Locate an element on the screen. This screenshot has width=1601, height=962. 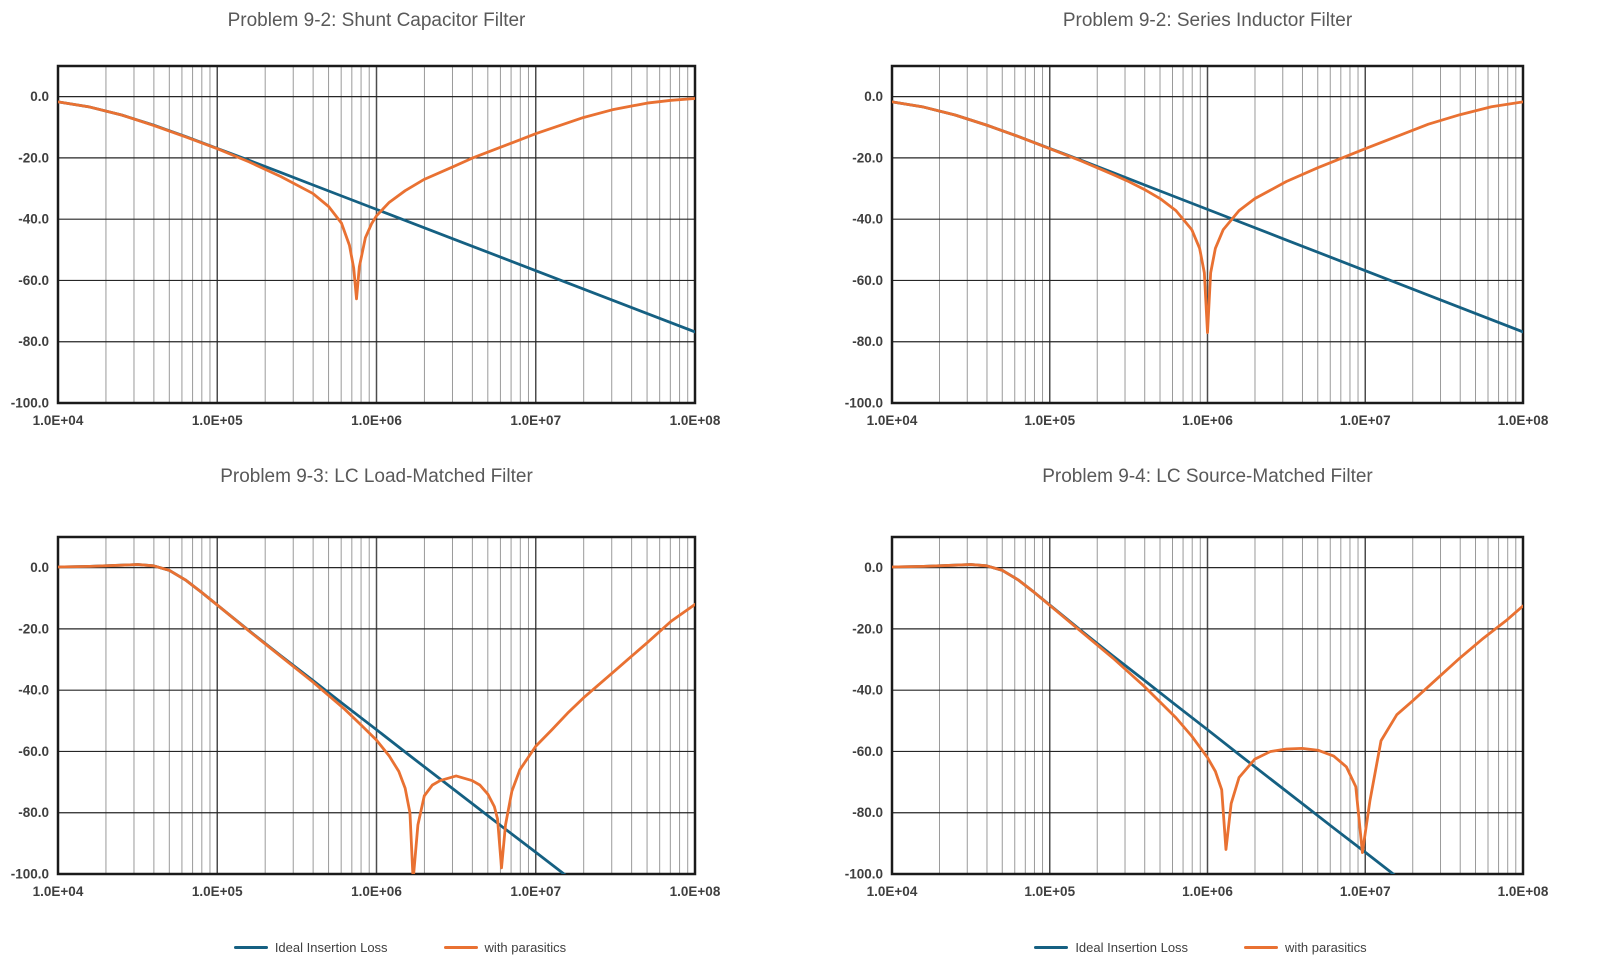
chart-title: Problem 9-2: Series Inductor Filter is located at coordinates (1207, 20).